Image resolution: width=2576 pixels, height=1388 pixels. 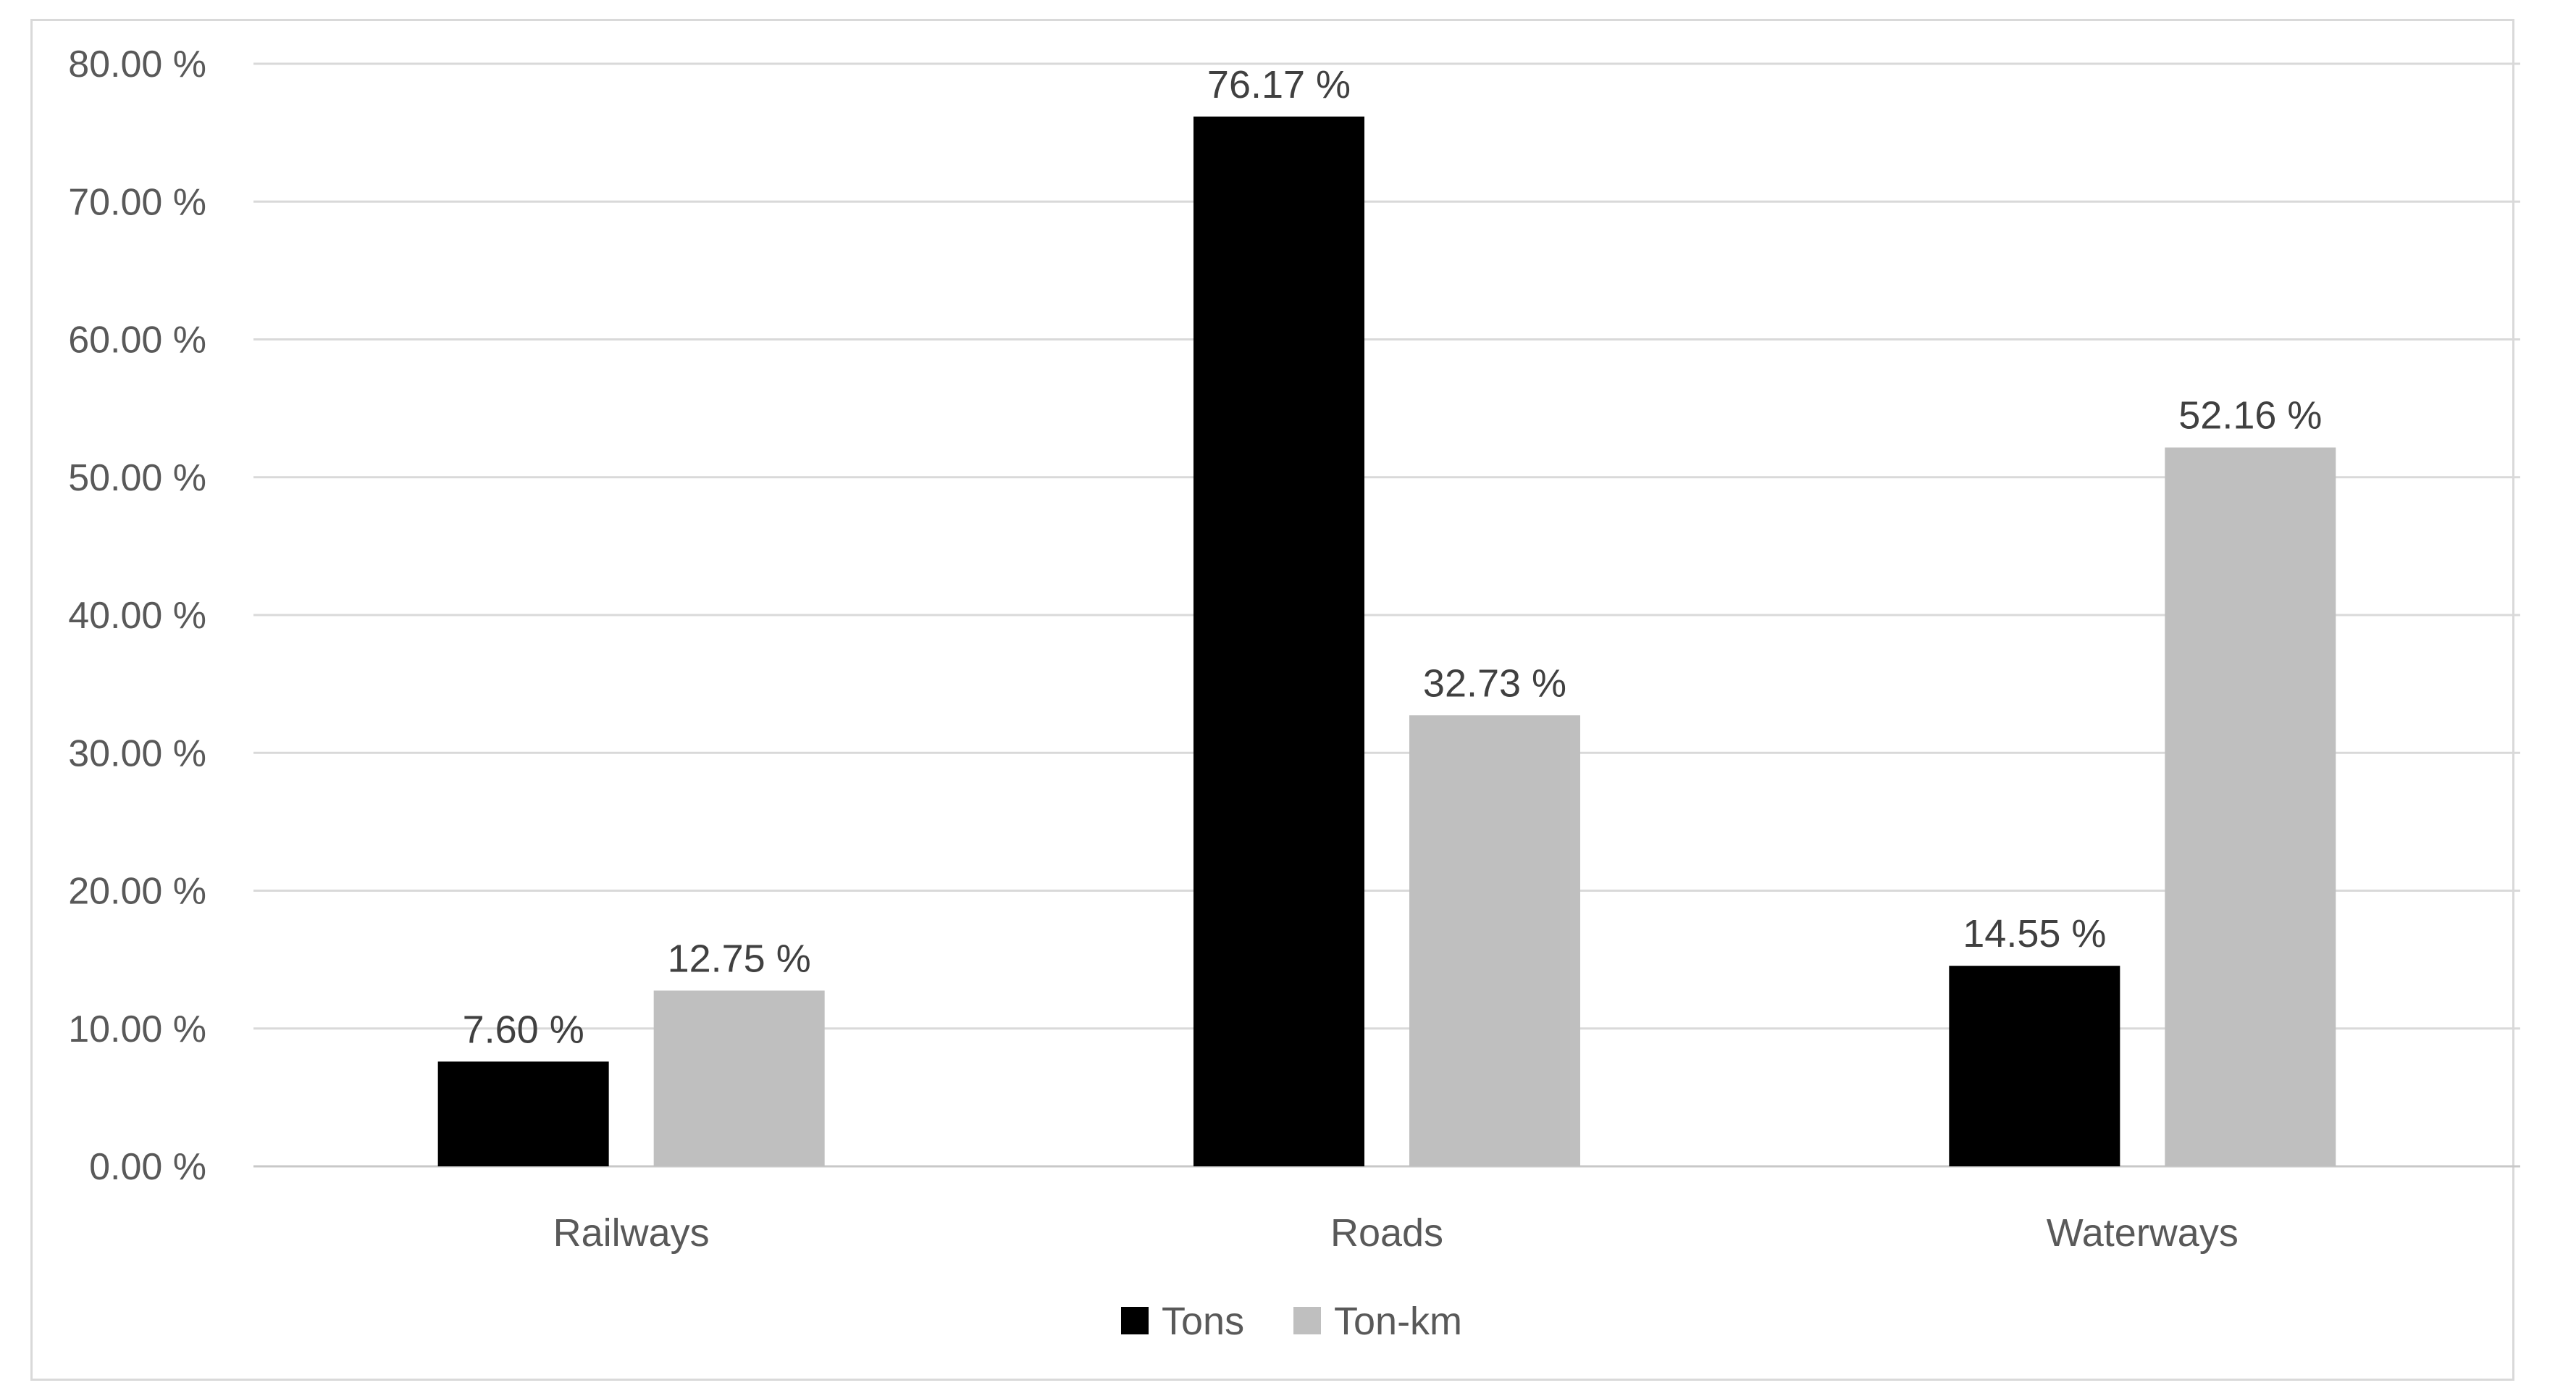 I want to click on data-label: 12.75 %, so click(x=739, y=959).